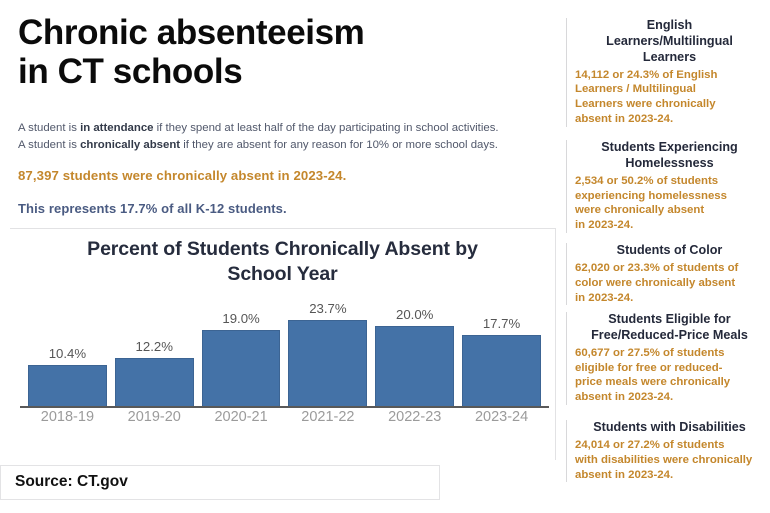 This screenshot has width=770, height=513. Describe the element at coordinates (154, 346) in the screenshot. I see `chart-bar-value-label: 12.2%` at that location.